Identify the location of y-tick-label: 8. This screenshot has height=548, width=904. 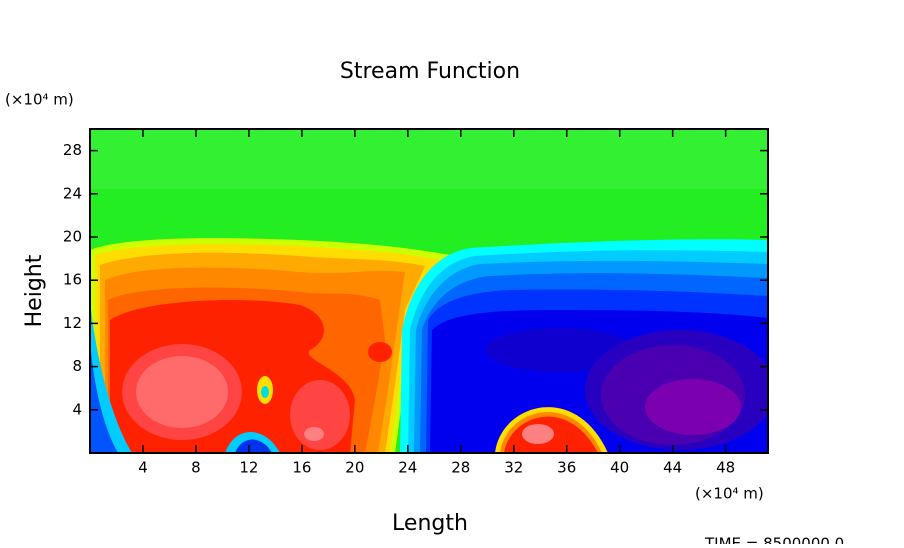
(77, 366).